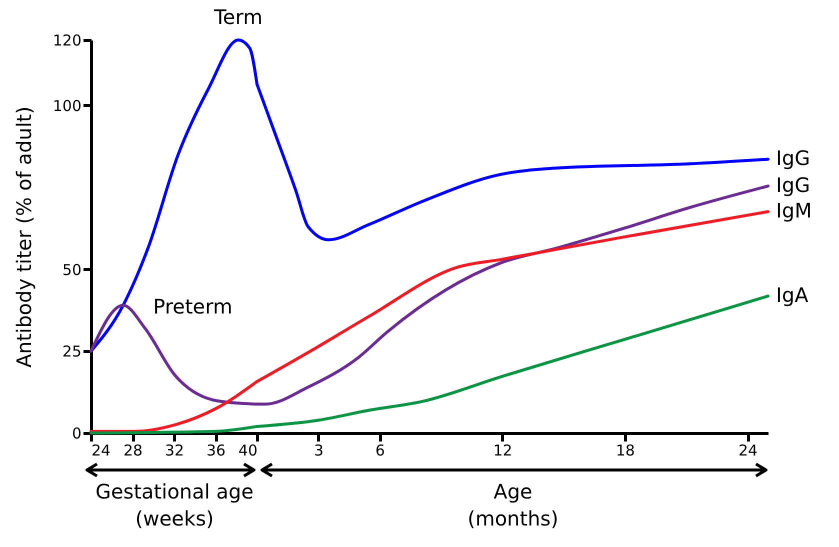 This screenshot has height=547, width=839. What do you see at coordinates (238, 17) in the screenshot?
I see `annotation: Term` at bounding box center [238, 17].